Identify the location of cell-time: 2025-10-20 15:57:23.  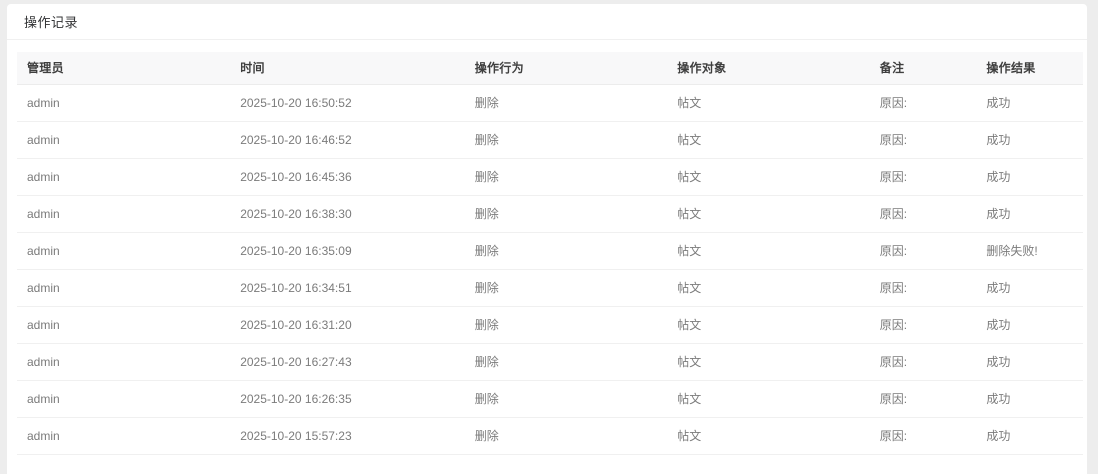
(347, 436).